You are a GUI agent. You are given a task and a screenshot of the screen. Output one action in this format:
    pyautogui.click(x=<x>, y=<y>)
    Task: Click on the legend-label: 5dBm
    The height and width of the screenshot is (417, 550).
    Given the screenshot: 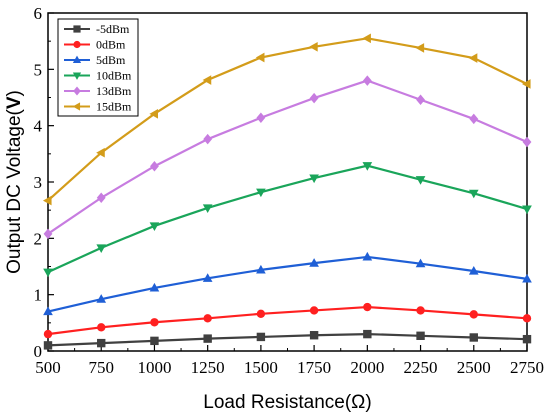 What is the action you would take?
    pyautogui.click(x=111, y=60)
    